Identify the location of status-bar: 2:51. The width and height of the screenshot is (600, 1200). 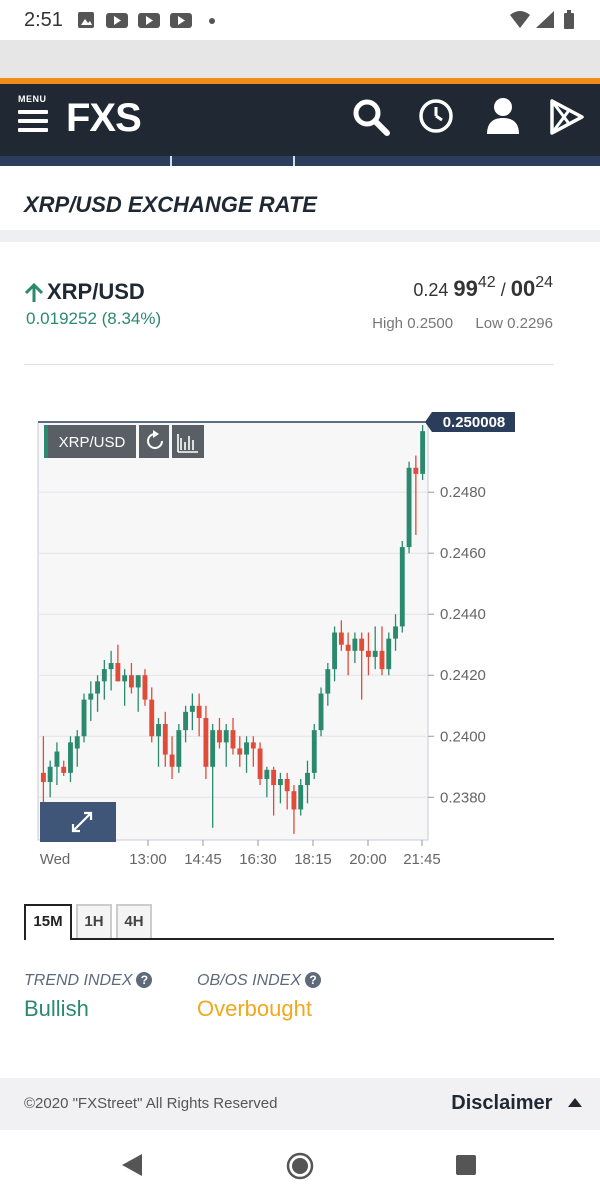
(300, 20).